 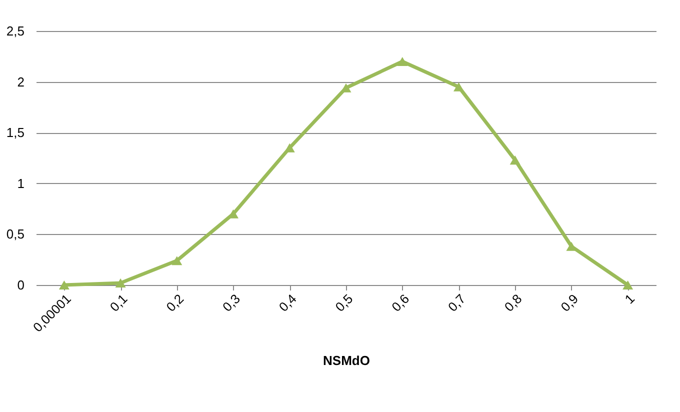 I want to click on x-tick-label: 0,8, so click(x=513, y=302).